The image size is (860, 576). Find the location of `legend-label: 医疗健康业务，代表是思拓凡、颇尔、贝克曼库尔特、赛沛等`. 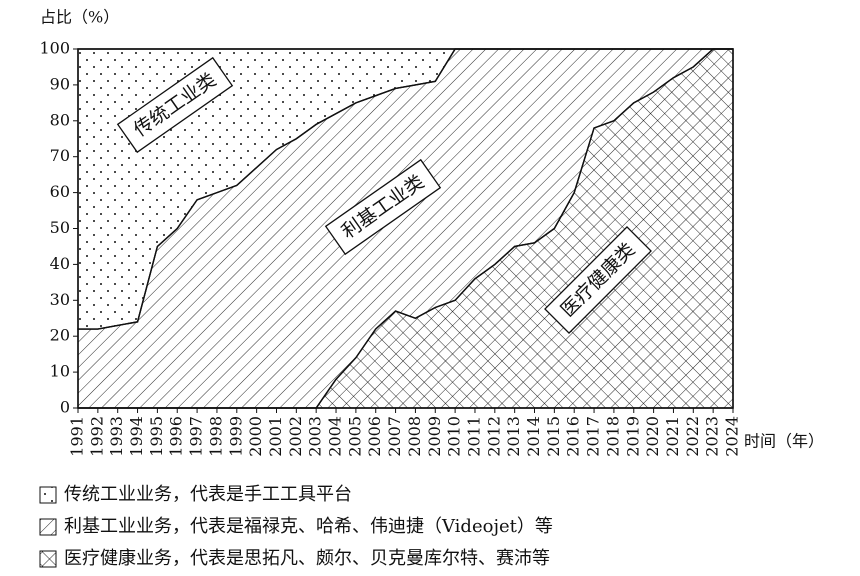

legend-label: 医疗健康业务，代表是思拓凡、颇尔、贝克曼库尔特、赛沛等 is located at coordinates (307, 558).